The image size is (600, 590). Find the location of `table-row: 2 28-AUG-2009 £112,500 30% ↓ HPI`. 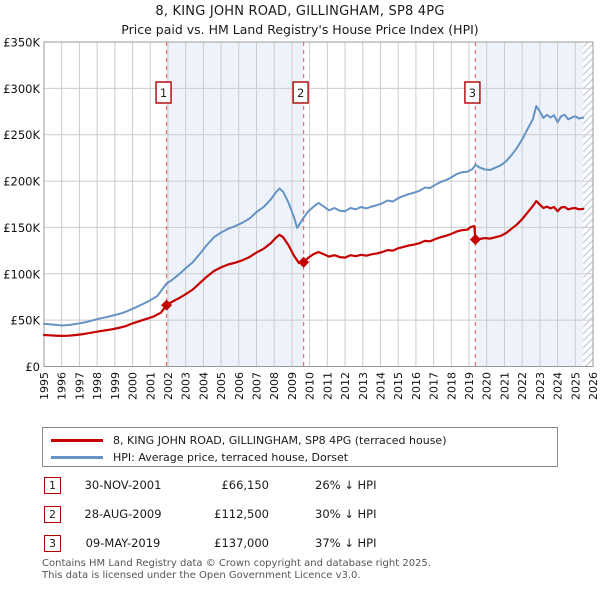

table-row: 2 28-AUG-2009 £112,500 30% ↓ HPI is located at coordinates (302, 514).